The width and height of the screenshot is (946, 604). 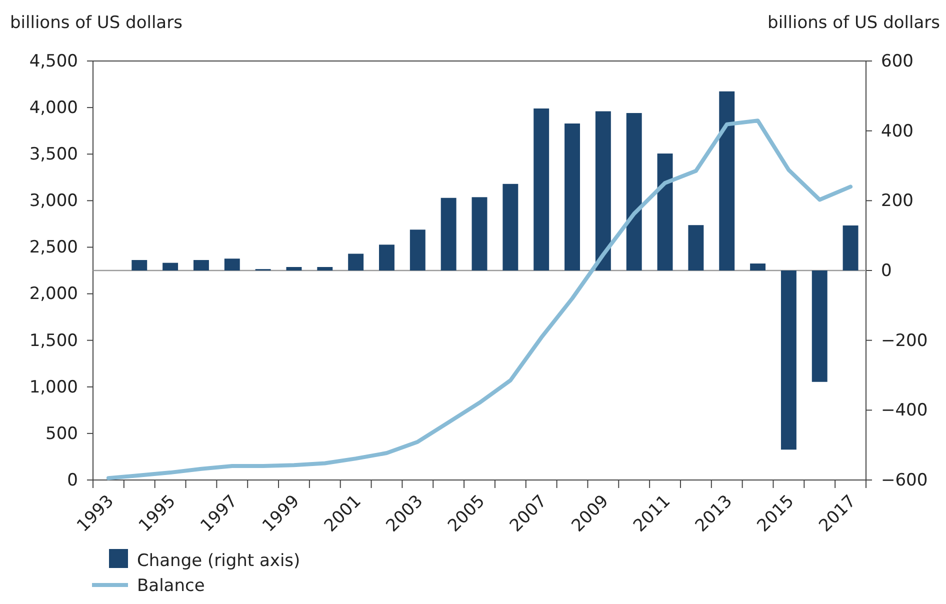 I want to click on y-tick-label: 500, so click(x=62, y=434).